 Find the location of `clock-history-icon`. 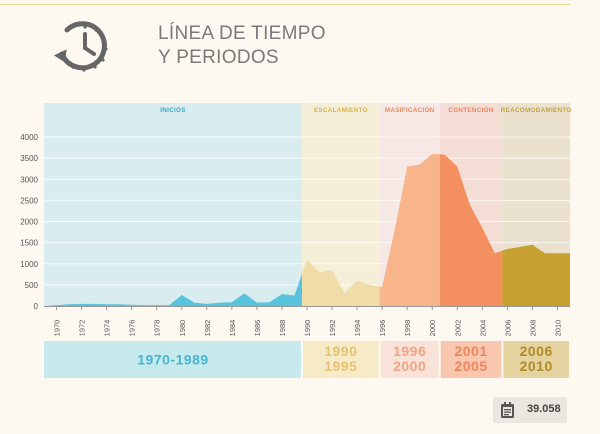

clock-history-icon is located at coordinates (80, 46).